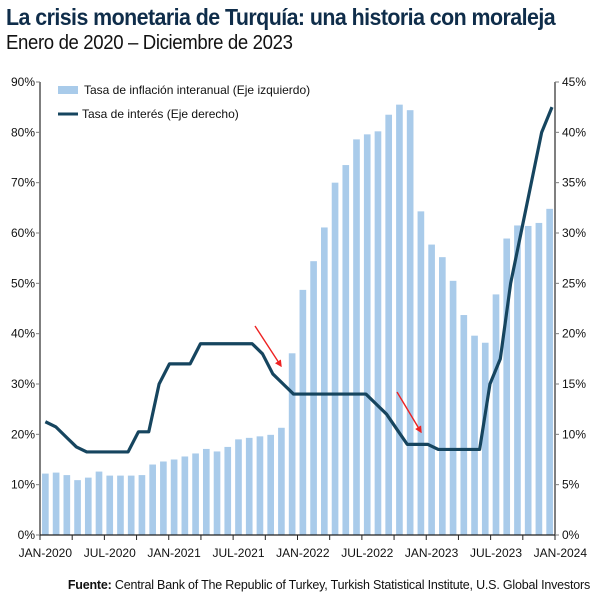 The height and width of the screenshot is (600, 600). I want to click on left-tick-label: 0%, so click(27, 535).